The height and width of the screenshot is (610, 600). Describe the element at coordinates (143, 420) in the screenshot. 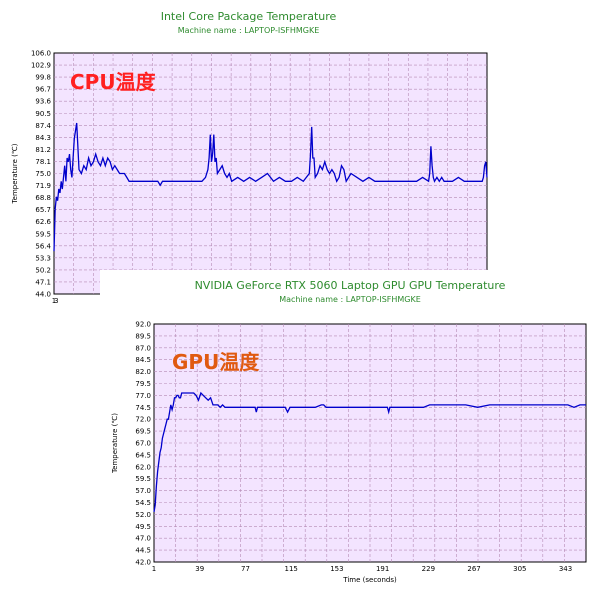

I see `y-tick-label: 72.0` at that location.